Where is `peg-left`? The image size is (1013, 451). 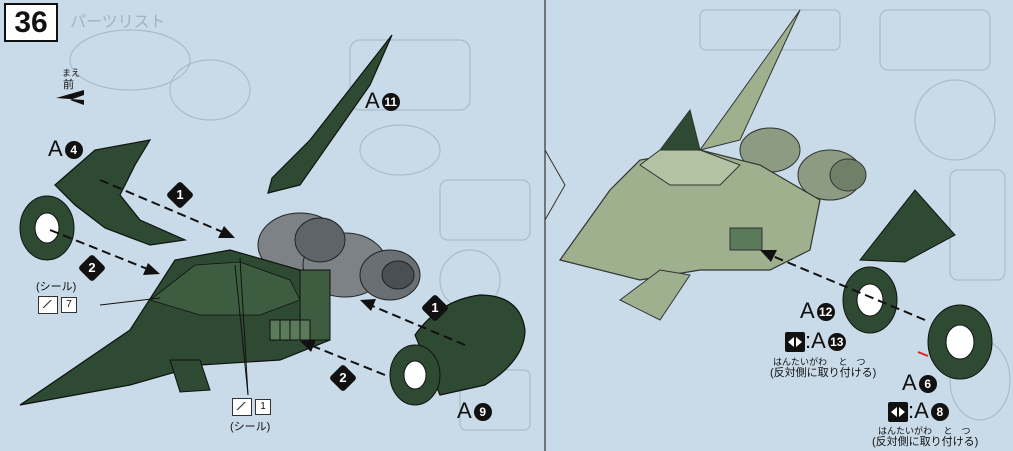 peg-left is located at coordinates (290, 330).